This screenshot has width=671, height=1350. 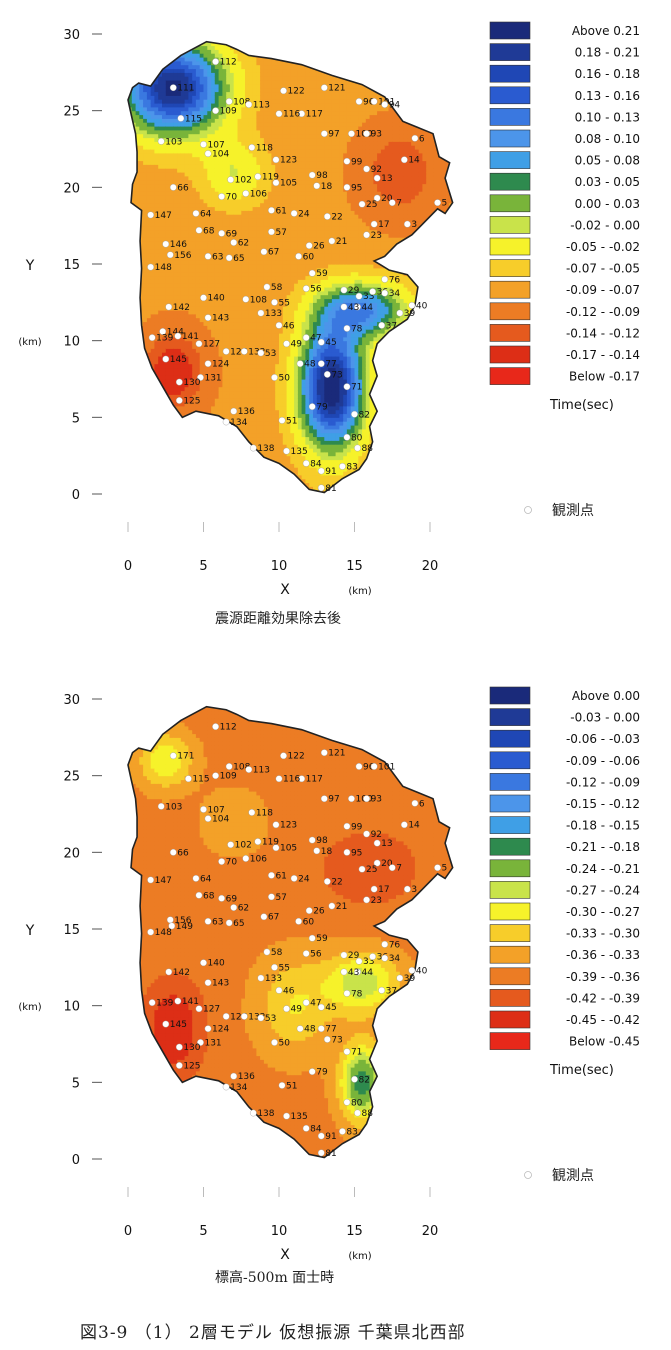 What do you see at coordinates (232, 863) in the screenshot?
I see `station-label: 70` at bounding box center [232, 863].